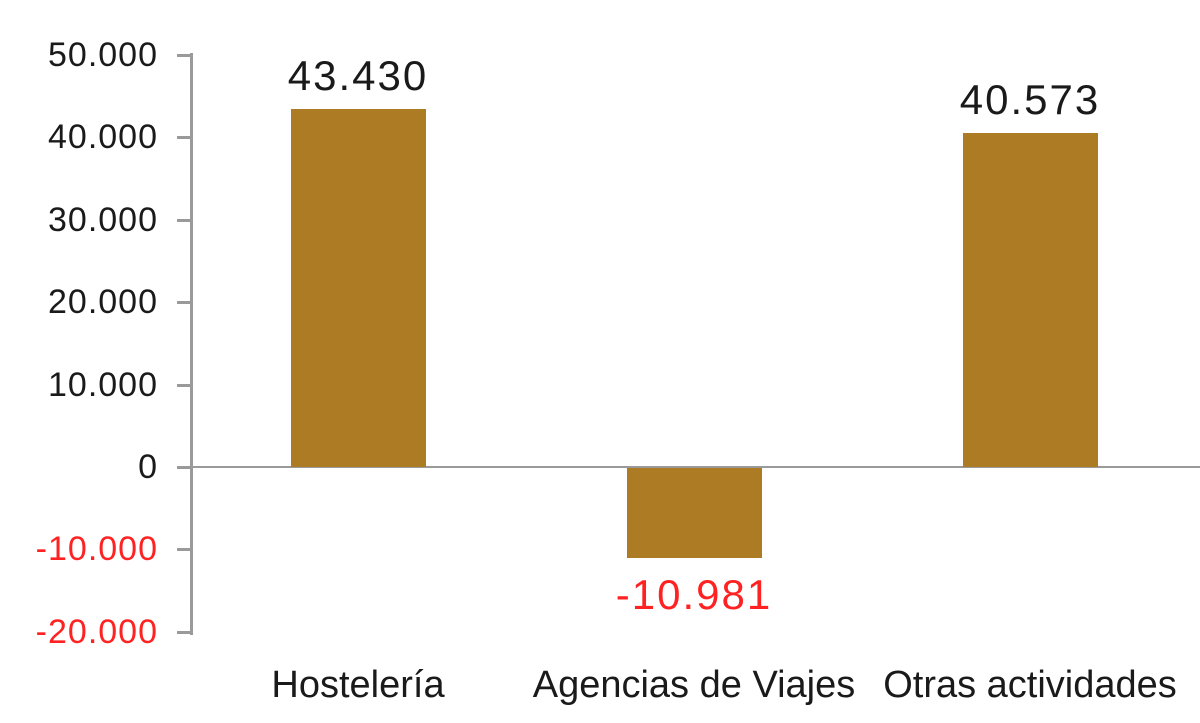 The height and width of the screenshot is (723, 1200). What do you see at coordinates (694, 685) in the screenshot?
I see `category-label: Agencias de Viajes` at bounding box center [694, 685].